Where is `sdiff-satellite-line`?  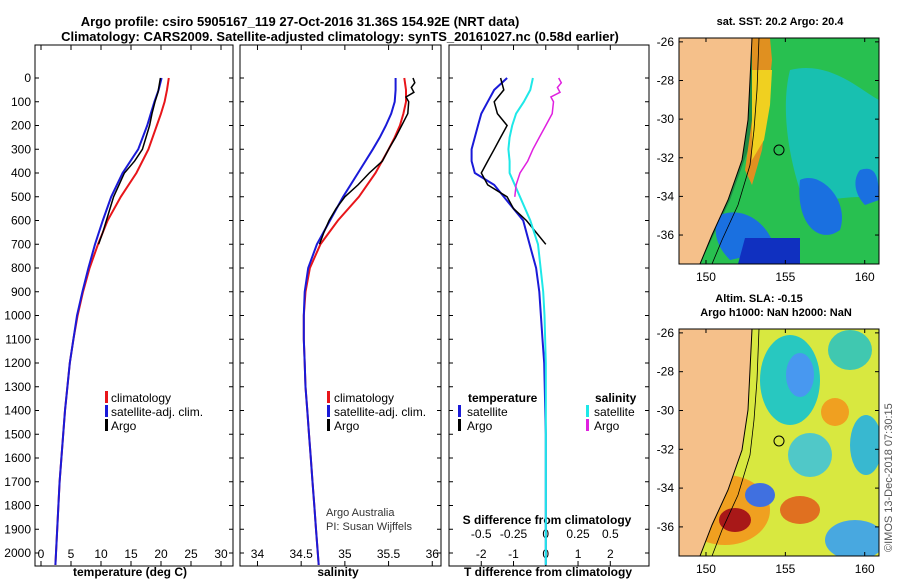
sdiff-satellite-line is located at coordinates (527, 321).